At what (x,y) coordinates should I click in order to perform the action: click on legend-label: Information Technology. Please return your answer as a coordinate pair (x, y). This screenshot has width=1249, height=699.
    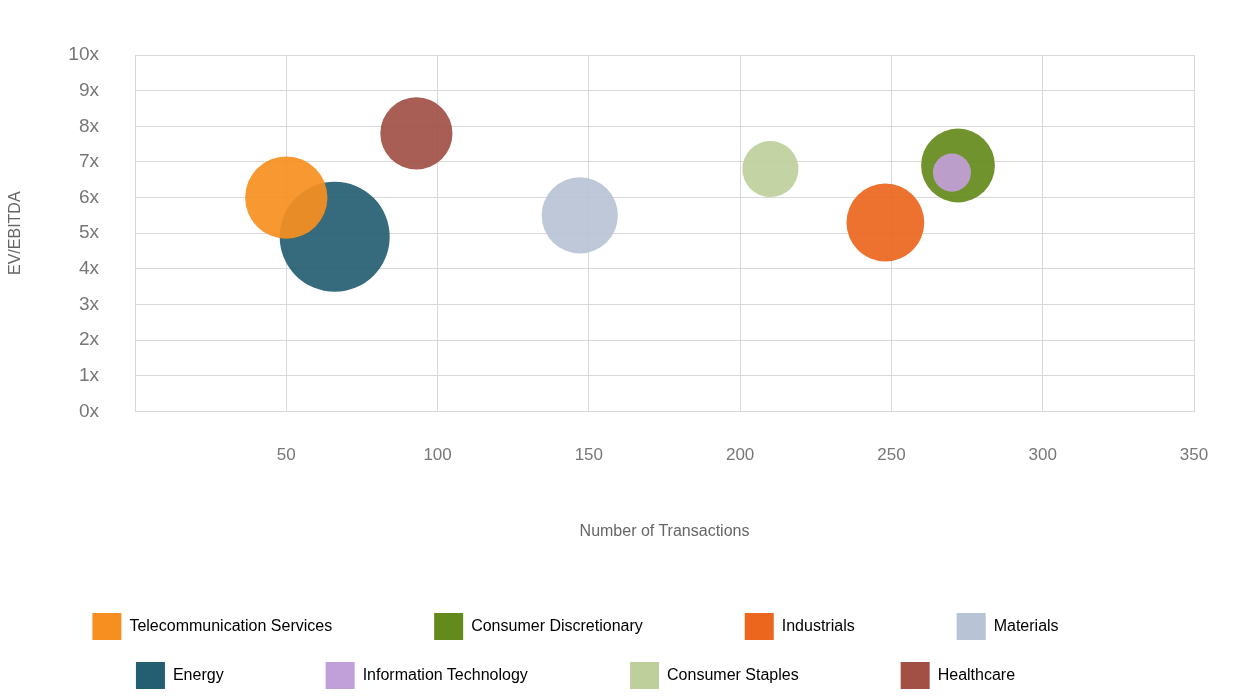
    Looking at the image, I should click on (485, 674).